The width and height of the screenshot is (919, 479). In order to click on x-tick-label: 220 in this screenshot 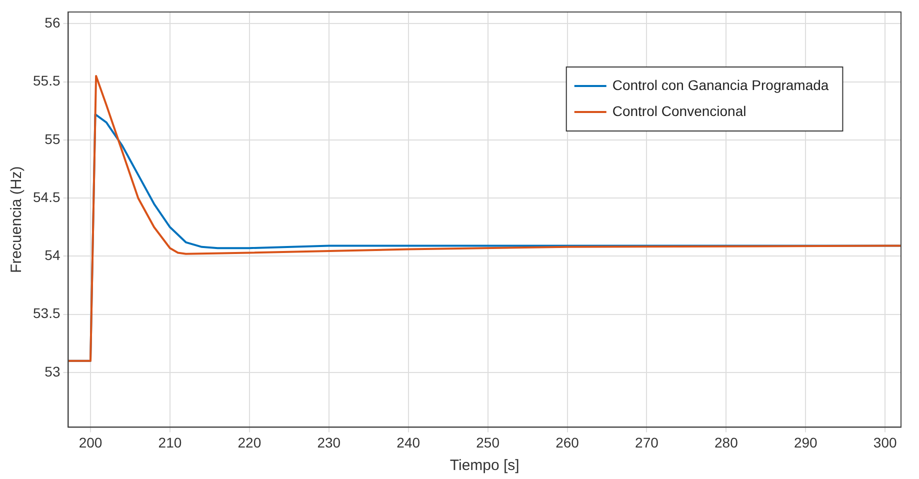, I will do `click(250, 442)`.